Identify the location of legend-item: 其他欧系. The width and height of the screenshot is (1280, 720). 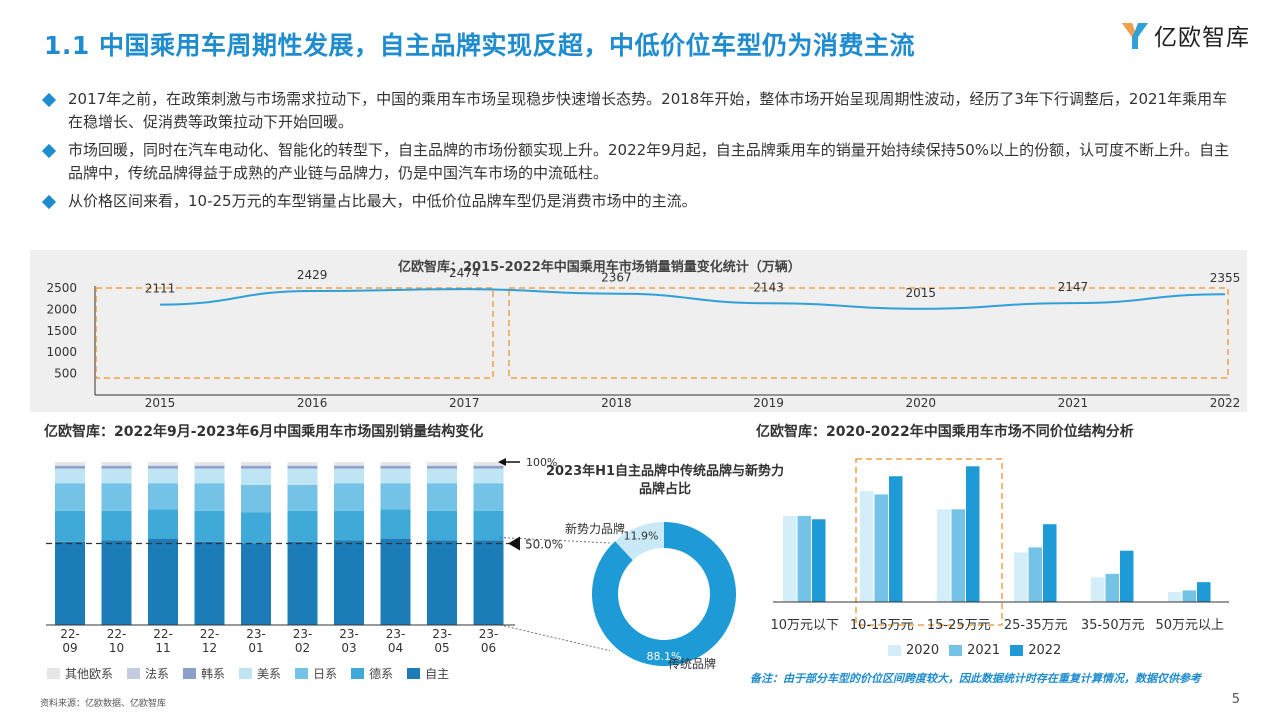
(80, 673).